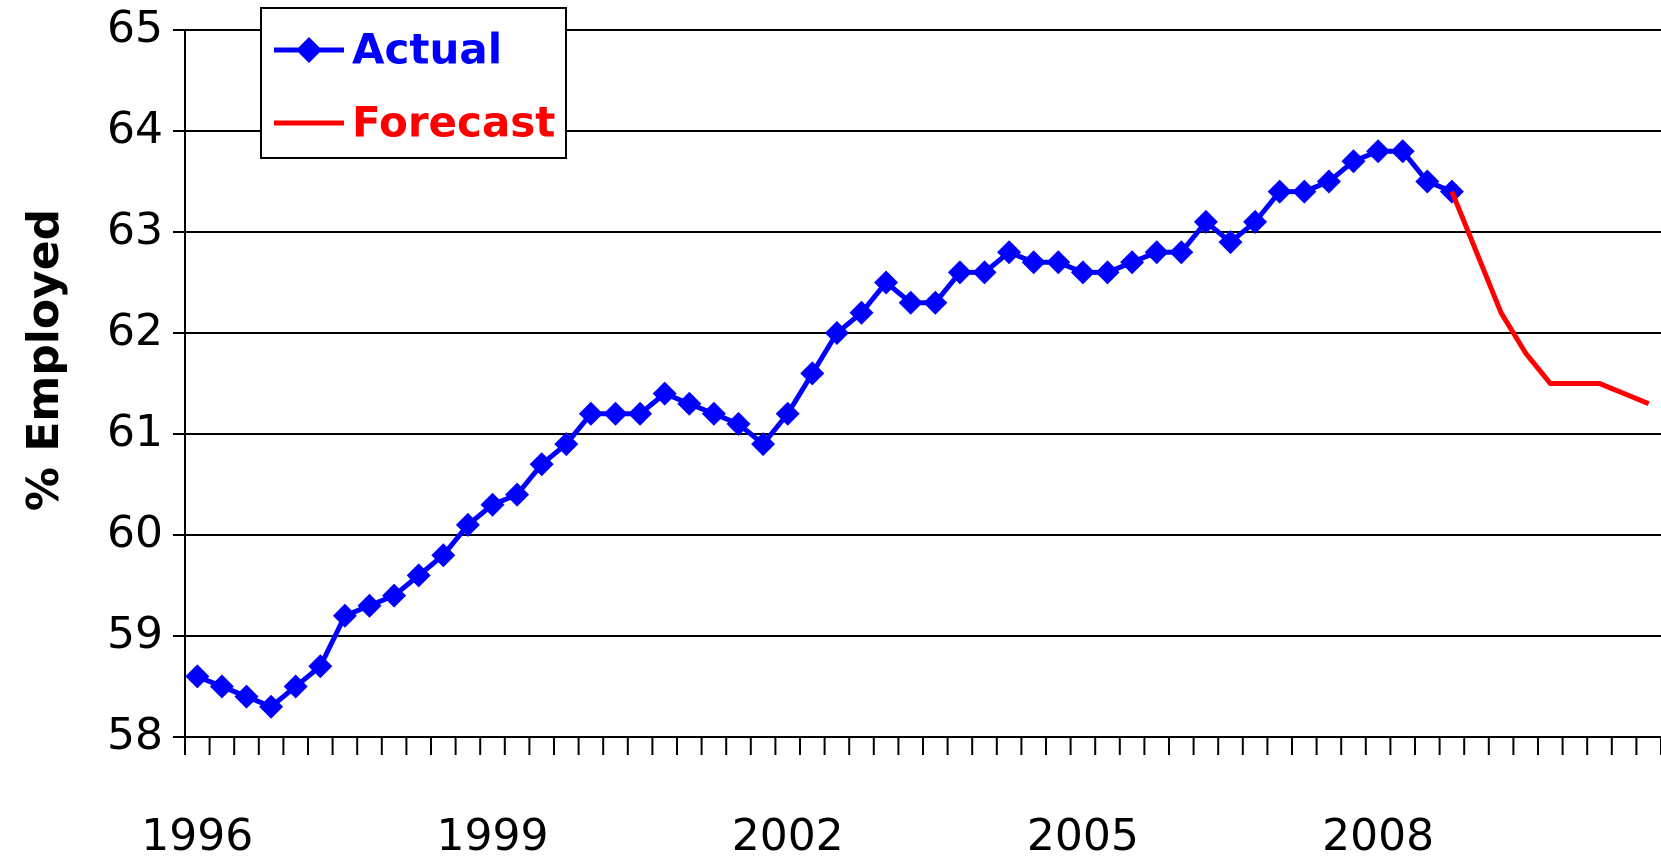 This screenshot has width=1661, height=857. Describe the element at coordinates (427, 49) in the screenshot. I see `legend-label: Actual` at that location.